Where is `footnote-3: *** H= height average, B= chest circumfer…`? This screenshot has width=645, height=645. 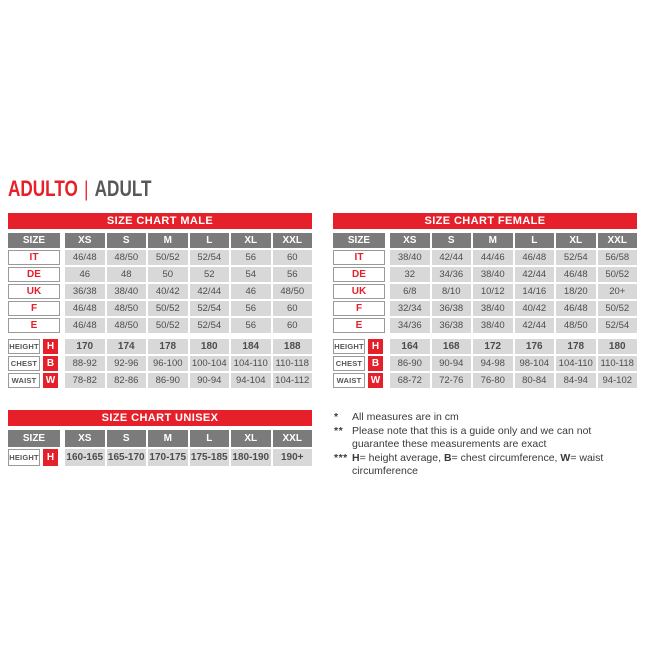
footnote-3: *** H= height average, B= chest circumfer… is located at coordinates (485, 465).